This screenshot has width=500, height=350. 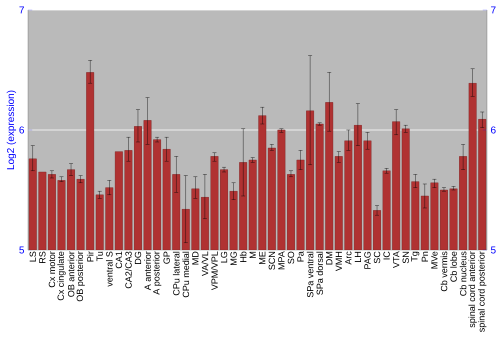 I want to click on x-tick-label: Cx cingulate, so click(x=61, y=276).